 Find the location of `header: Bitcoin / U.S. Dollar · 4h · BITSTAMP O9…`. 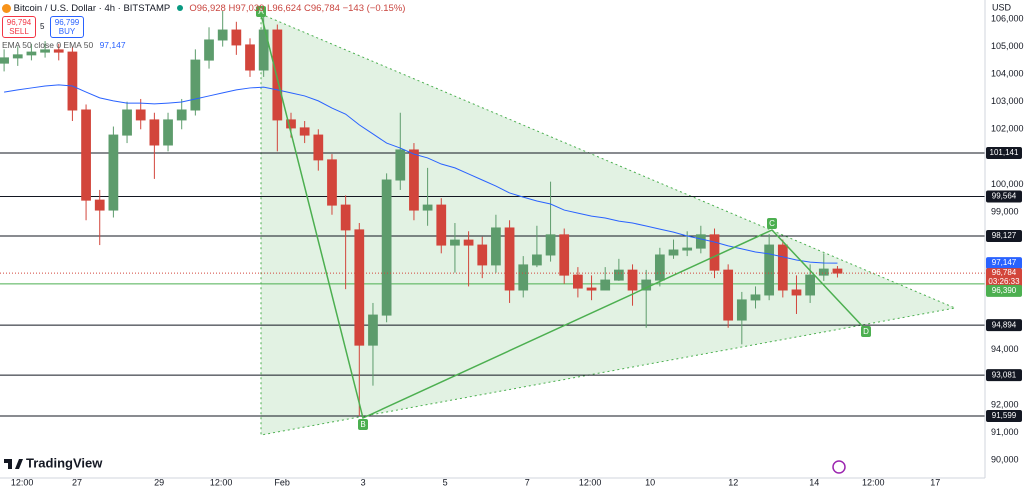

header: Bitcoin / U.S. Dollar · 4h · BITSTAMP O9… is located at coordinates (203, 8).